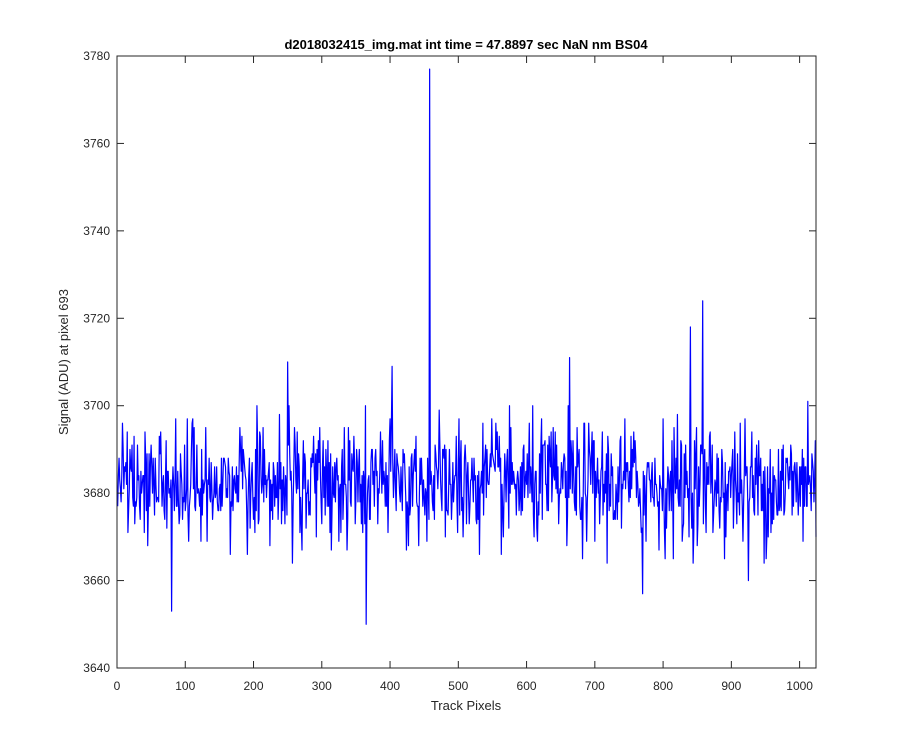 This screenshot has width=900, height=750. I want to click on y-tick-label: 3660, so click(96, 581).